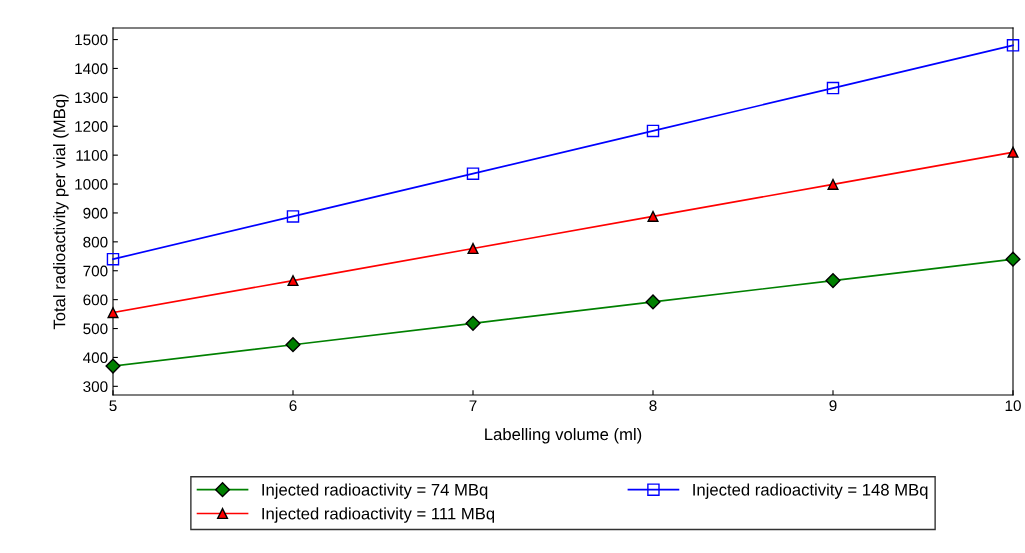 This screenshot has height=553, width=1025. What do you see at coordinates (293, 406) in the screenshot?
I see `x-tick-label: 6` at bounding box center [293, 406].